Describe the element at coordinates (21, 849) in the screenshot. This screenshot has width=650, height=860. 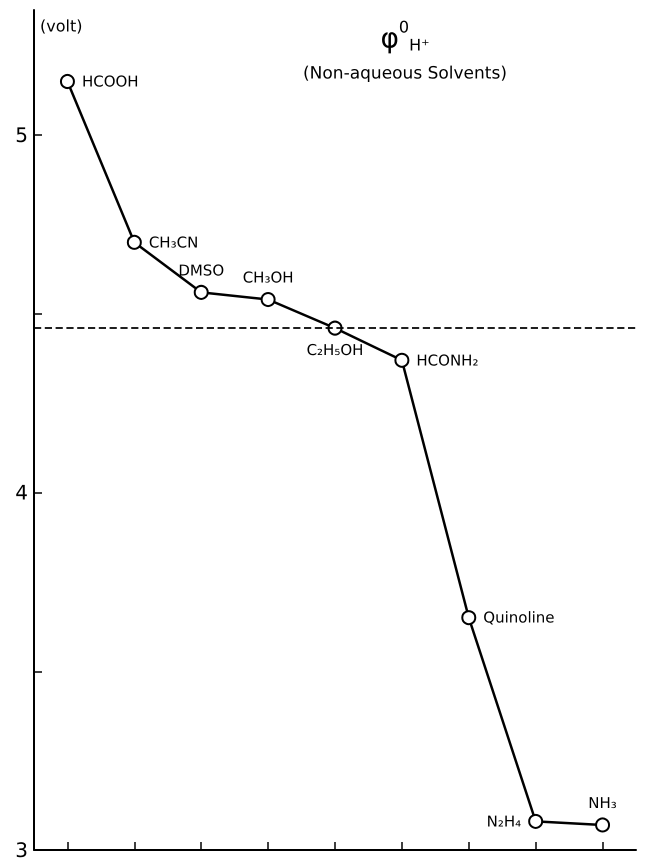
I see `y-tick-label: 3` at that location.